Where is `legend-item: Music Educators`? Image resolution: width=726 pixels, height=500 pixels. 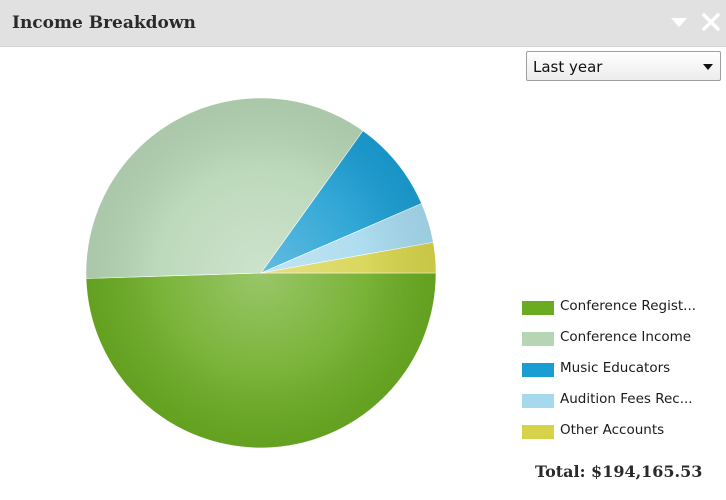 legend-item: Music Educators is located at coordinates (622, 374).